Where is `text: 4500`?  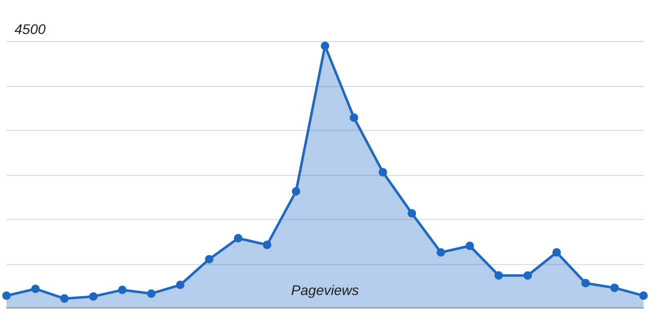
text: 4500 is located at coordinates (30, 28).